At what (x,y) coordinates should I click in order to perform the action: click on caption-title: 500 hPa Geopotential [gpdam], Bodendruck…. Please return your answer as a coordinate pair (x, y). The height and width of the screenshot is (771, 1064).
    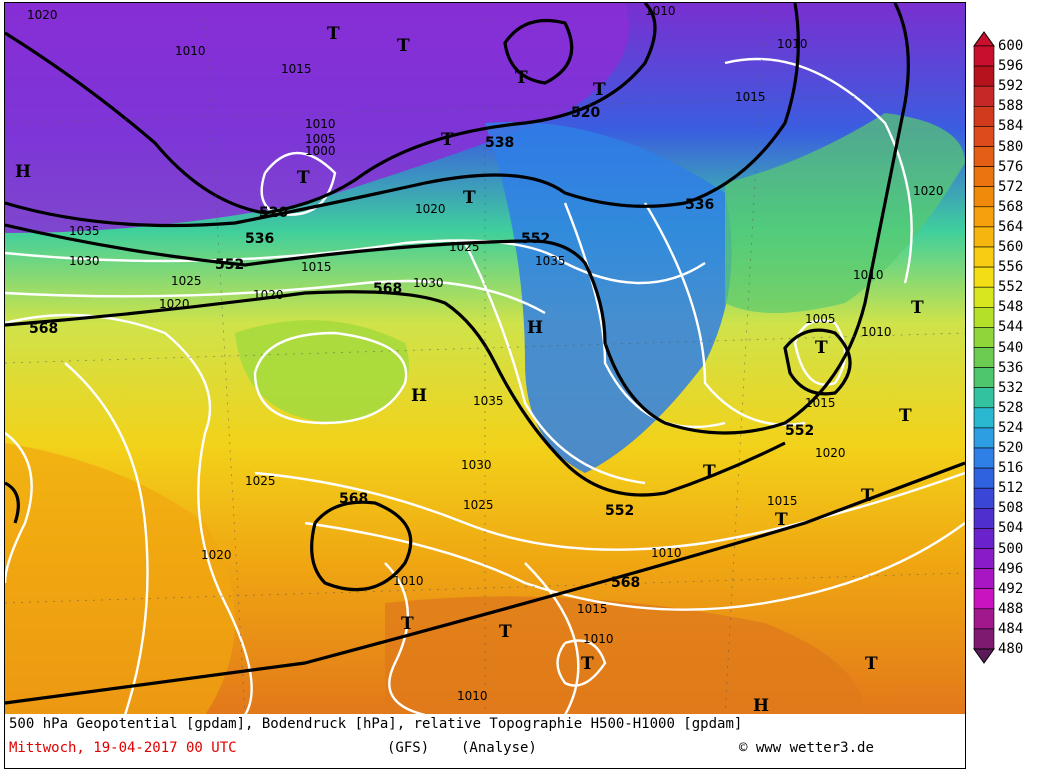
    Looking at the image, I should click on (376, 724).